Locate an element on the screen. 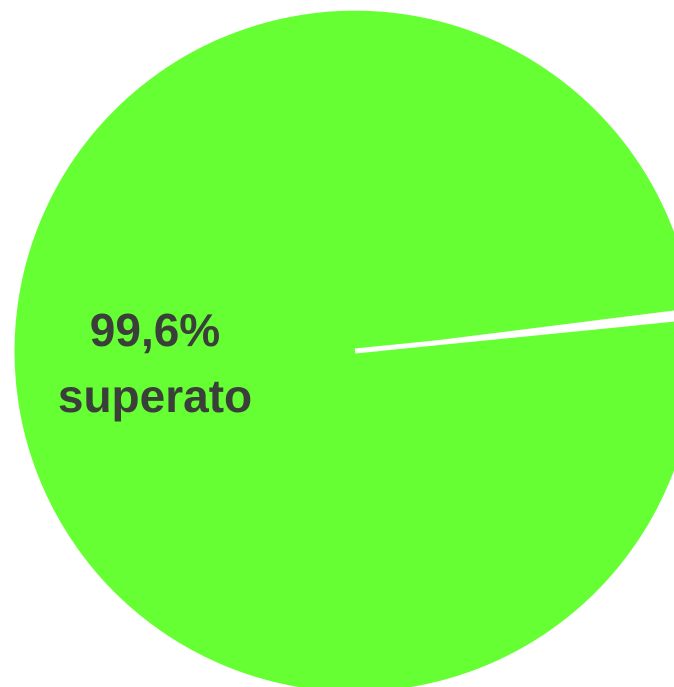 This screenshot has height=687, width=674. slice-label-value: 99,6% is located at coordinates (155, 330).